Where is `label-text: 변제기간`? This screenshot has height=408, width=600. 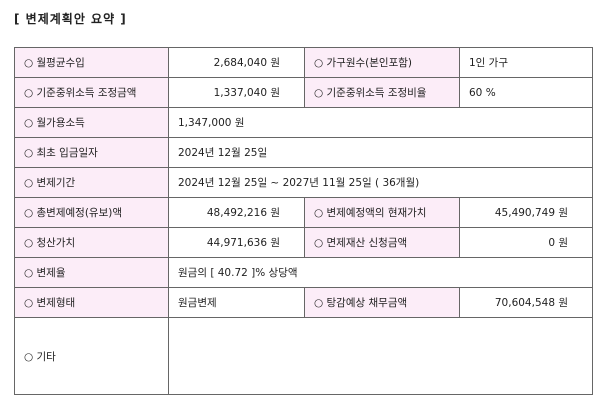
label-text: 변제기간 is located at coordinates (56, 183).